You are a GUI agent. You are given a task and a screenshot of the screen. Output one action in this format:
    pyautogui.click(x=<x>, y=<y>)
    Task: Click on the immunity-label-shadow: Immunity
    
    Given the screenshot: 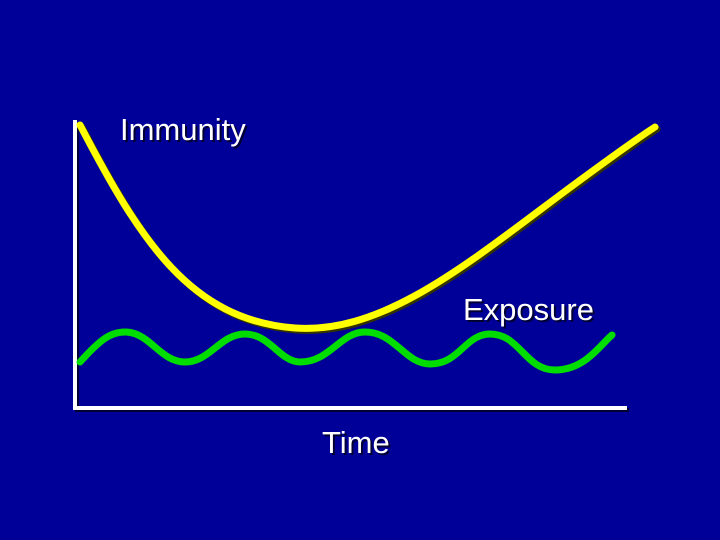 What is the action you would take?
    pyautogui.click(x=185, y=131)
    